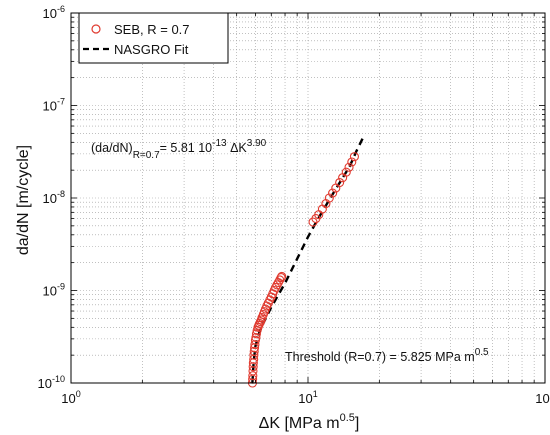 Image resolution: width=550 pixels, height=435 pixels. Describe the element at coordinates (542, 397) in the screenshot. I see `x-tick-label: 10²` at that location.